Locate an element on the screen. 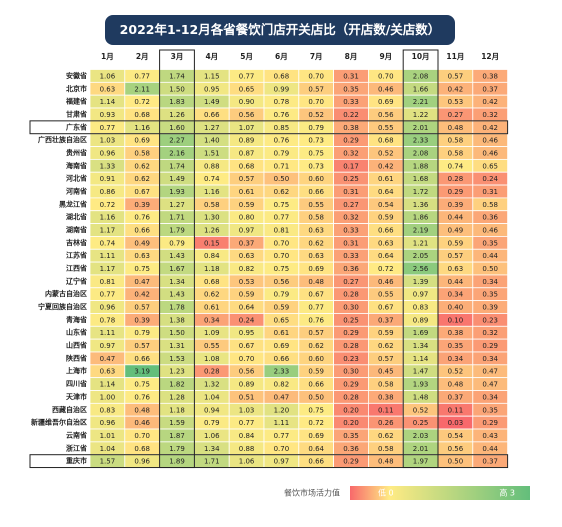 The width and height of the screenshot is (562, 527). row-label: 黑龙江省 is located at coordinates (73, 203).